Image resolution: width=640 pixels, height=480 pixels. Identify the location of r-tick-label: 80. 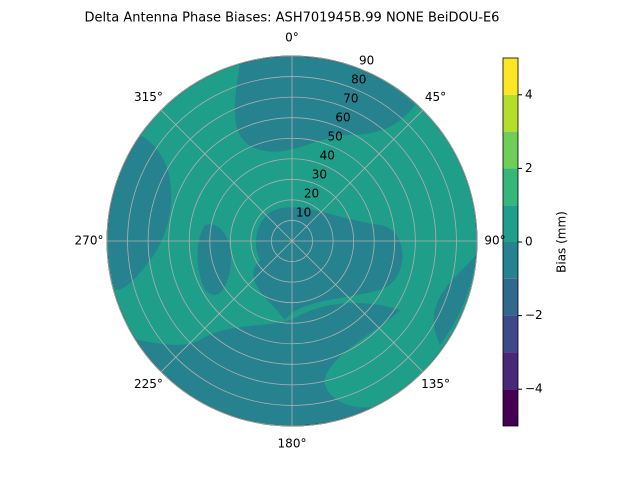
(358, 79).